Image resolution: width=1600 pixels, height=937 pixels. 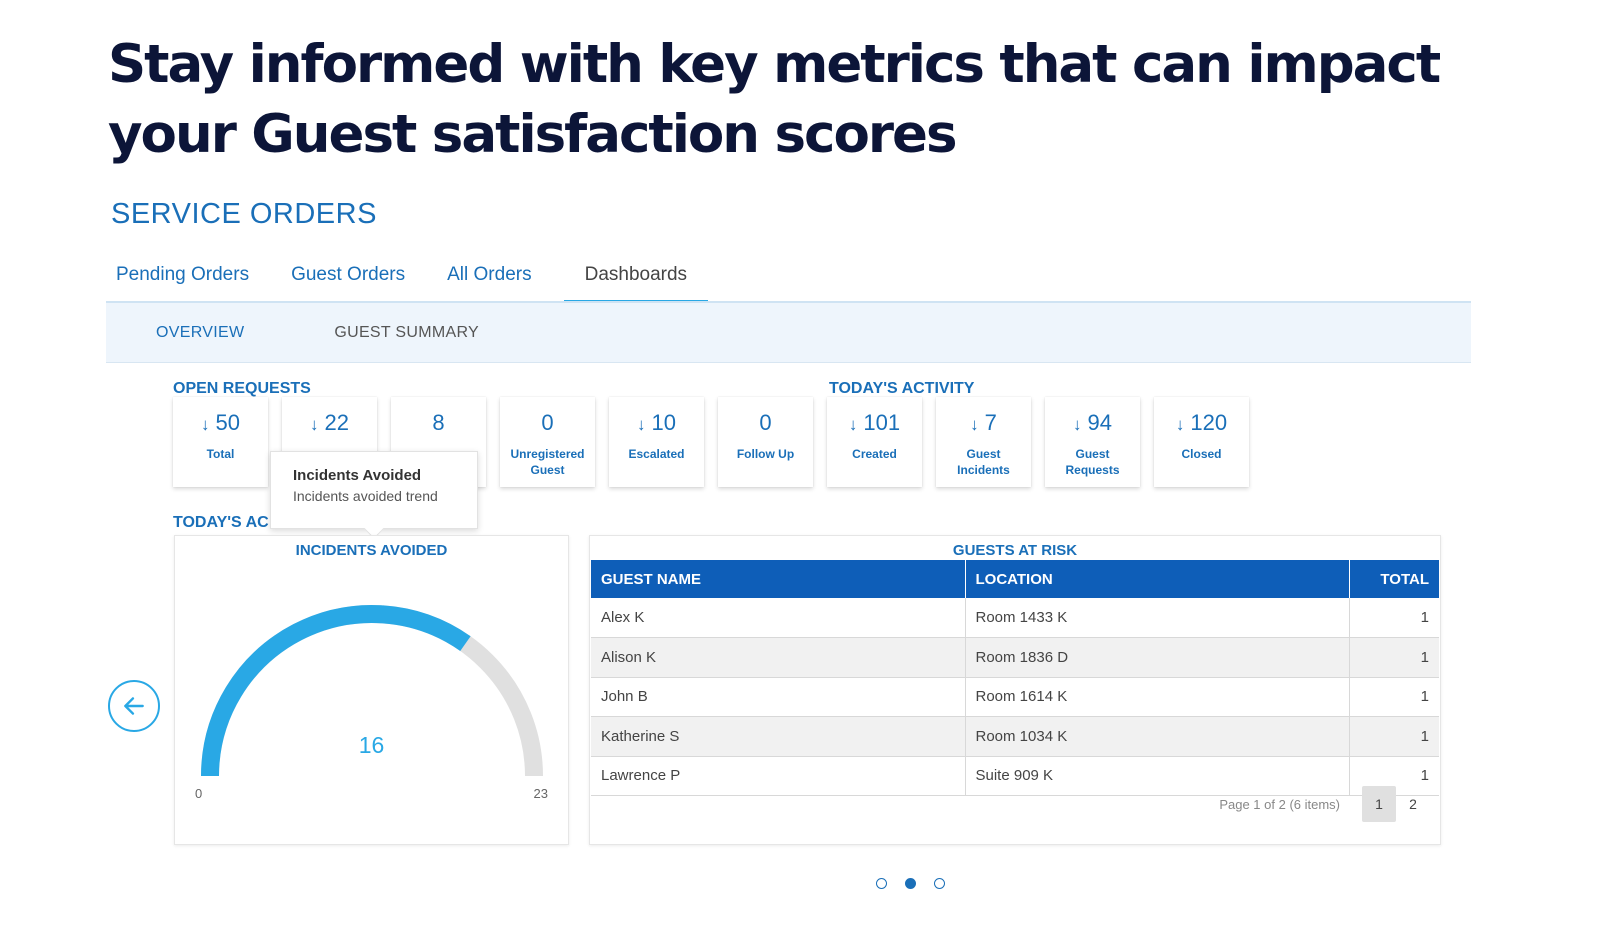 I want to click on gauge-chart, so click(x=372, y=691).